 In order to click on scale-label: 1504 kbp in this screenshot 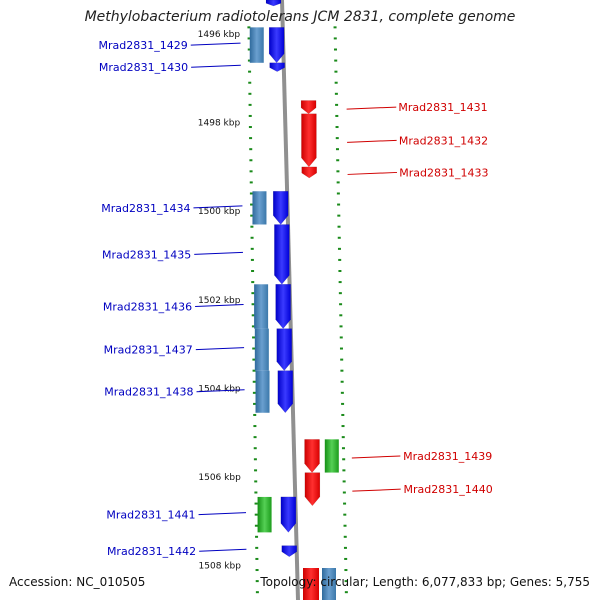, I will do `click(219, 389)`.